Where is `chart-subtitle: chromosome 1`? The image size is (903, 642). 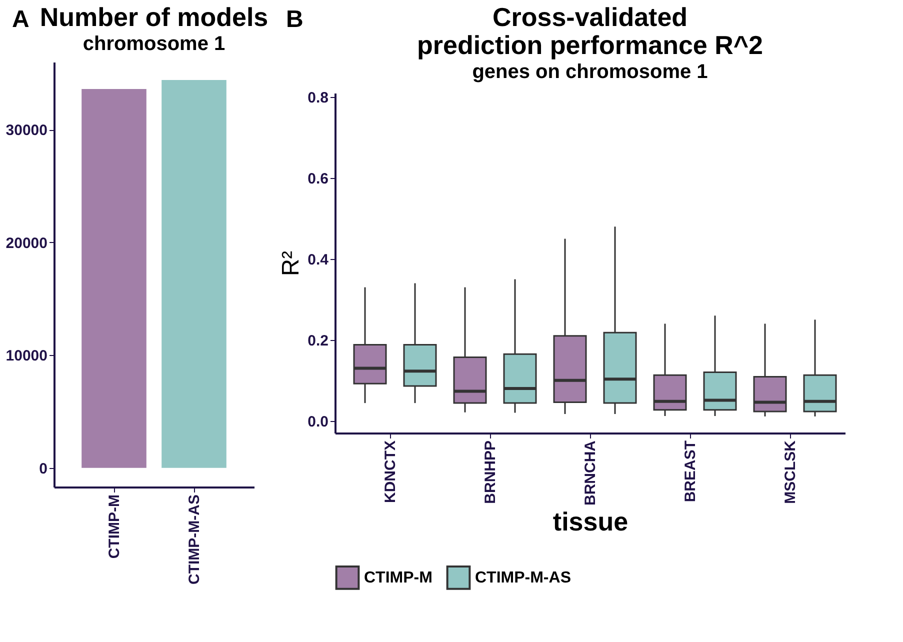 chart-subtitle: chromosome 1 is located at coordinates (154, 44).